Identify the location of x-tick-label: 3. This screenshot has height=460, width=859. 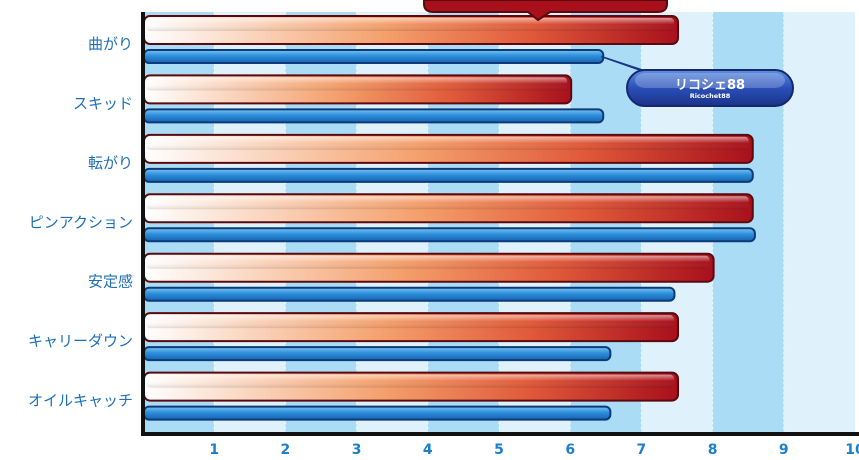
(357, 450).